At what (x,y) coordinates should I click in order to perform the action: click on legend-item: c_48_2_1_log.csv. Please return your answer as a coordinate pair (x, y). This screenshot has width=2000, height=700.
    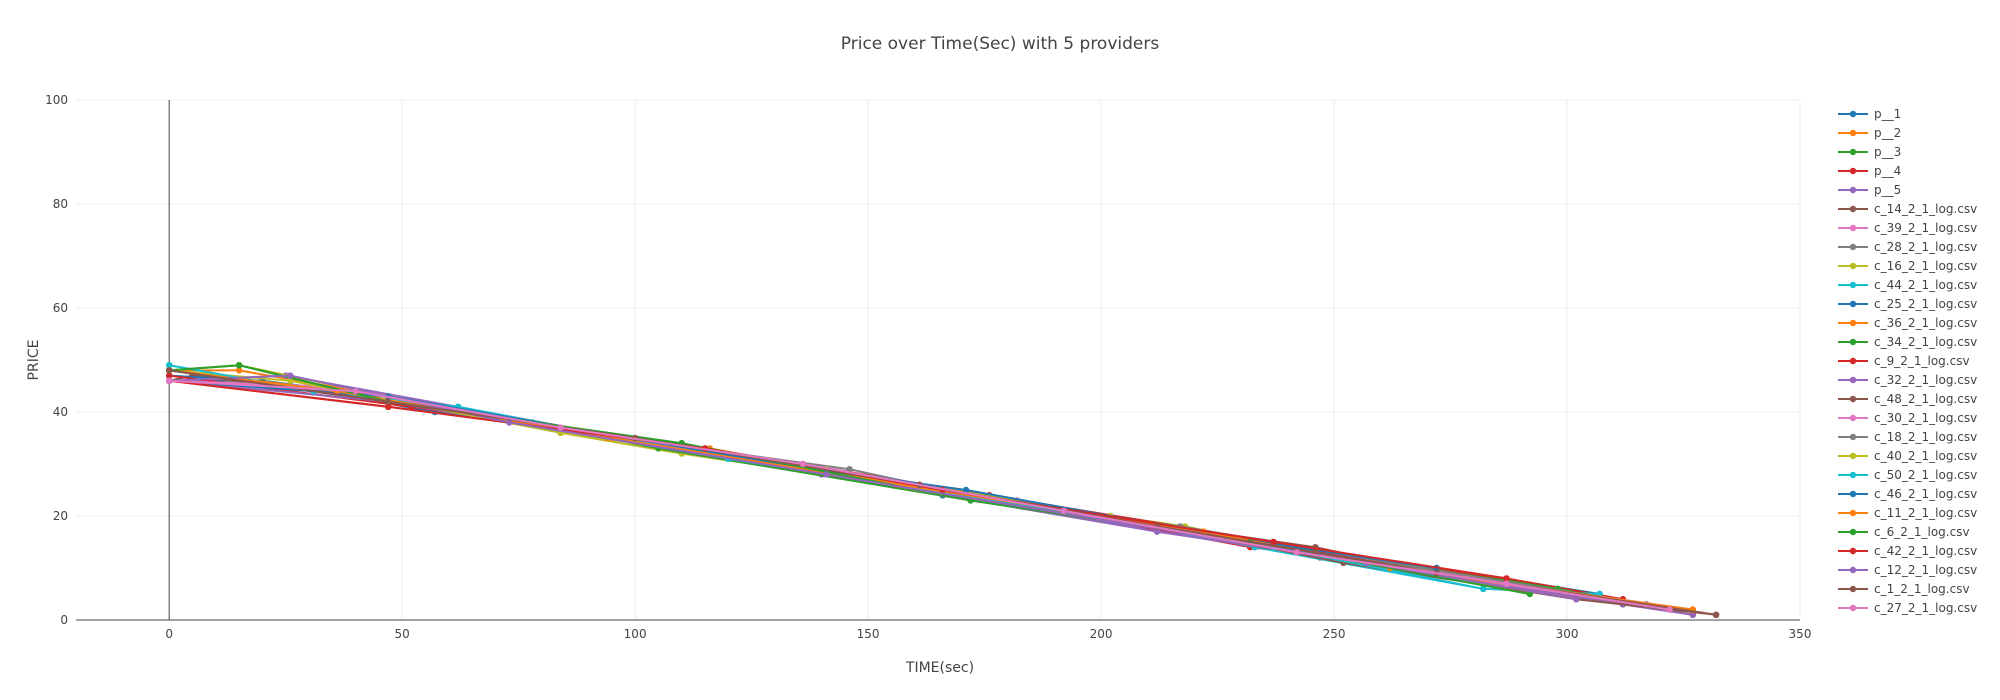
    Looking at the image, I should click on (1907, 399).